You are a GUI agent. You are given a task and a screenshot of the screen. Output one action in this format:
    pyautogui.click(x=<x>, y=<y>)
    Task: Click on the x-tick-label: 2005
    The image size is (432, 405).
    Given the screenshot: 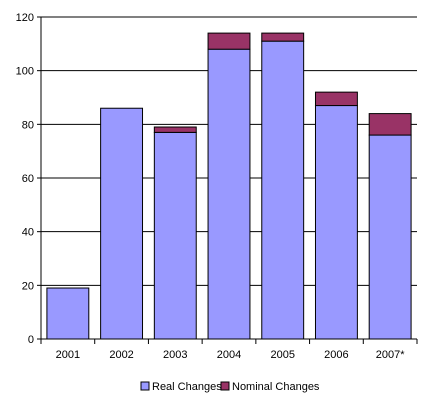 What is the action you would take?
    pyautogui.click(x=282, y=355)
    